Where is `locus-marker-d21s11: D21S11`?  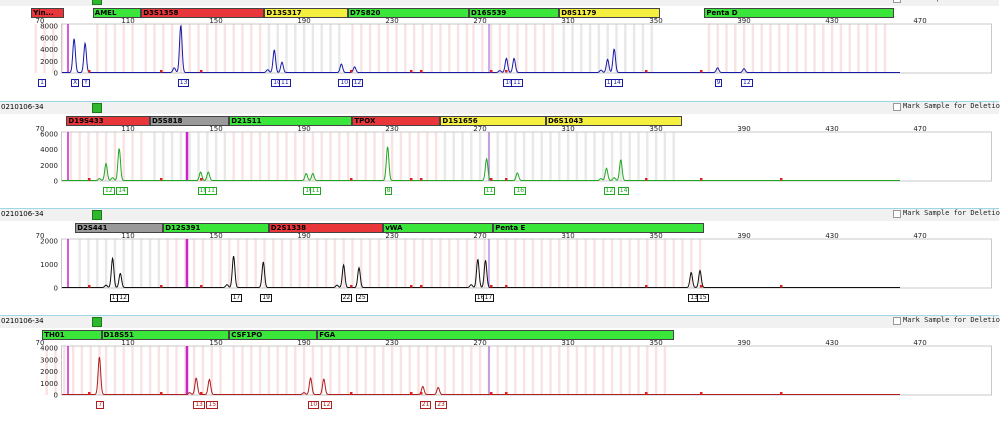
locus-marker-d21s11: D21S11 is located at coordinates (291, 121).